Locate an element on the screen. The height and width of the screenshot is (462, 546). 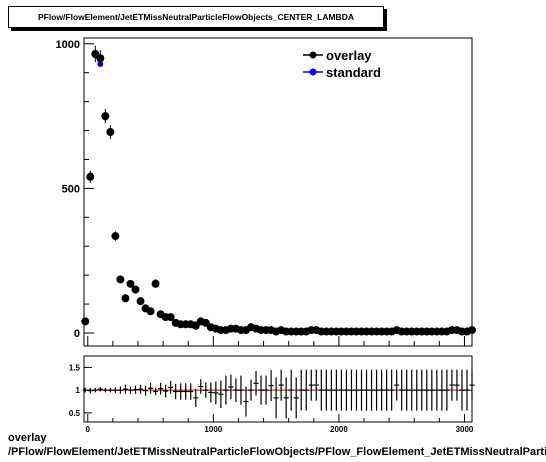
y-tick-label: 500 is located at coordinates (71, 189).